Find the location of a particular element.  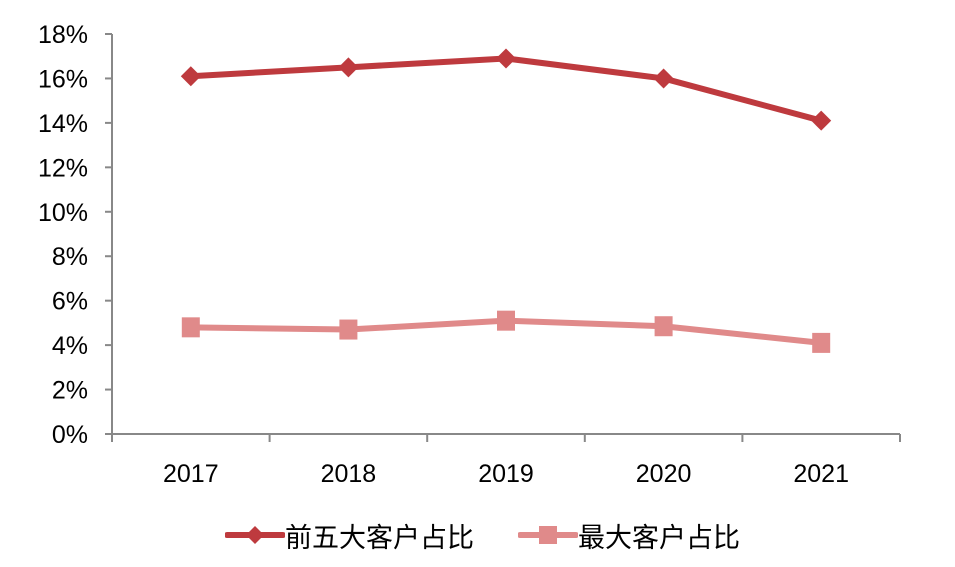

y-tick-label: 18% is located at coordinates (63, 35).